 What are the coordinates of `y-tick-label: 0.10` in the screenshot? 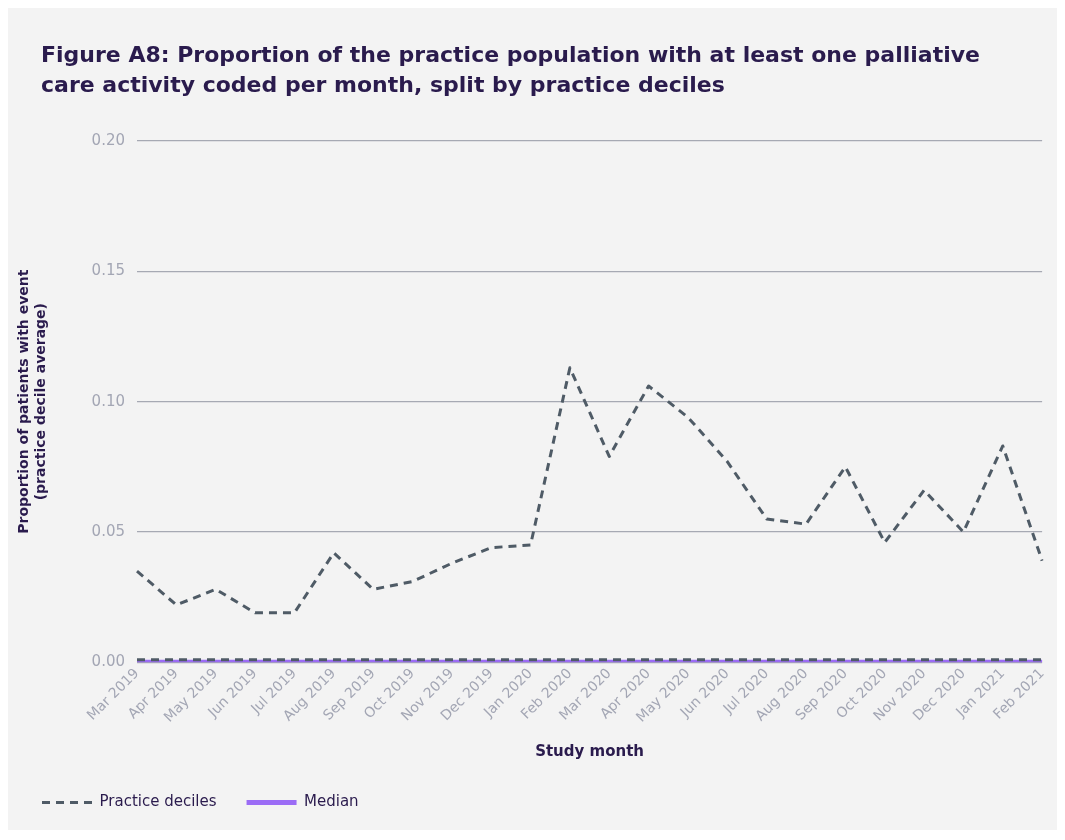 It's located at (108, 400).